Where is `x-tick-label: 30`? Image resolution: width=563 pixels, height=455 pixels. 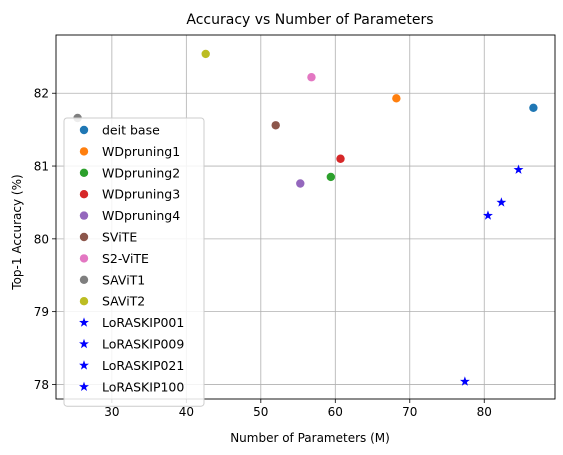
x-tick-label: 30 is located at coordinates (111, 412).